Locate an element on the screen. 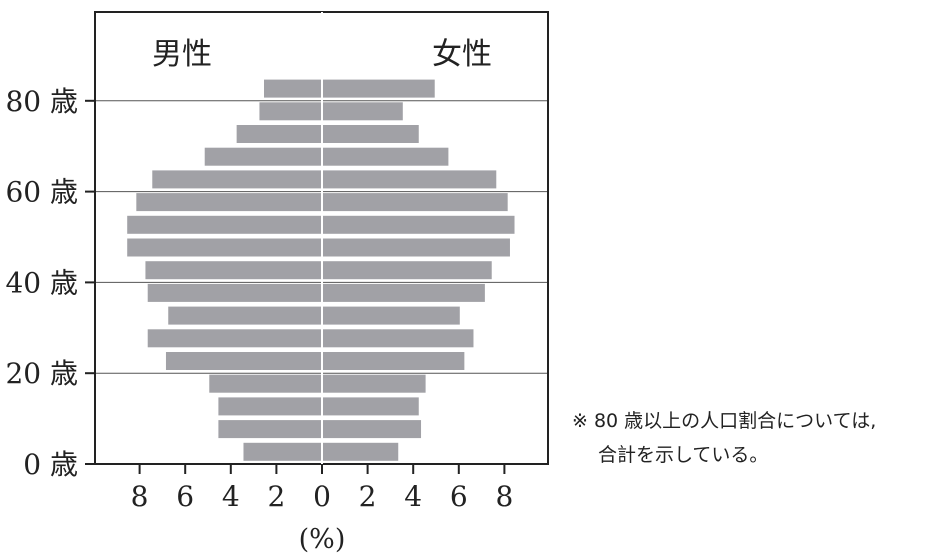 The image size is (952, 556). y-tick-label: 20 歳 is located at coordinates (41, 373).